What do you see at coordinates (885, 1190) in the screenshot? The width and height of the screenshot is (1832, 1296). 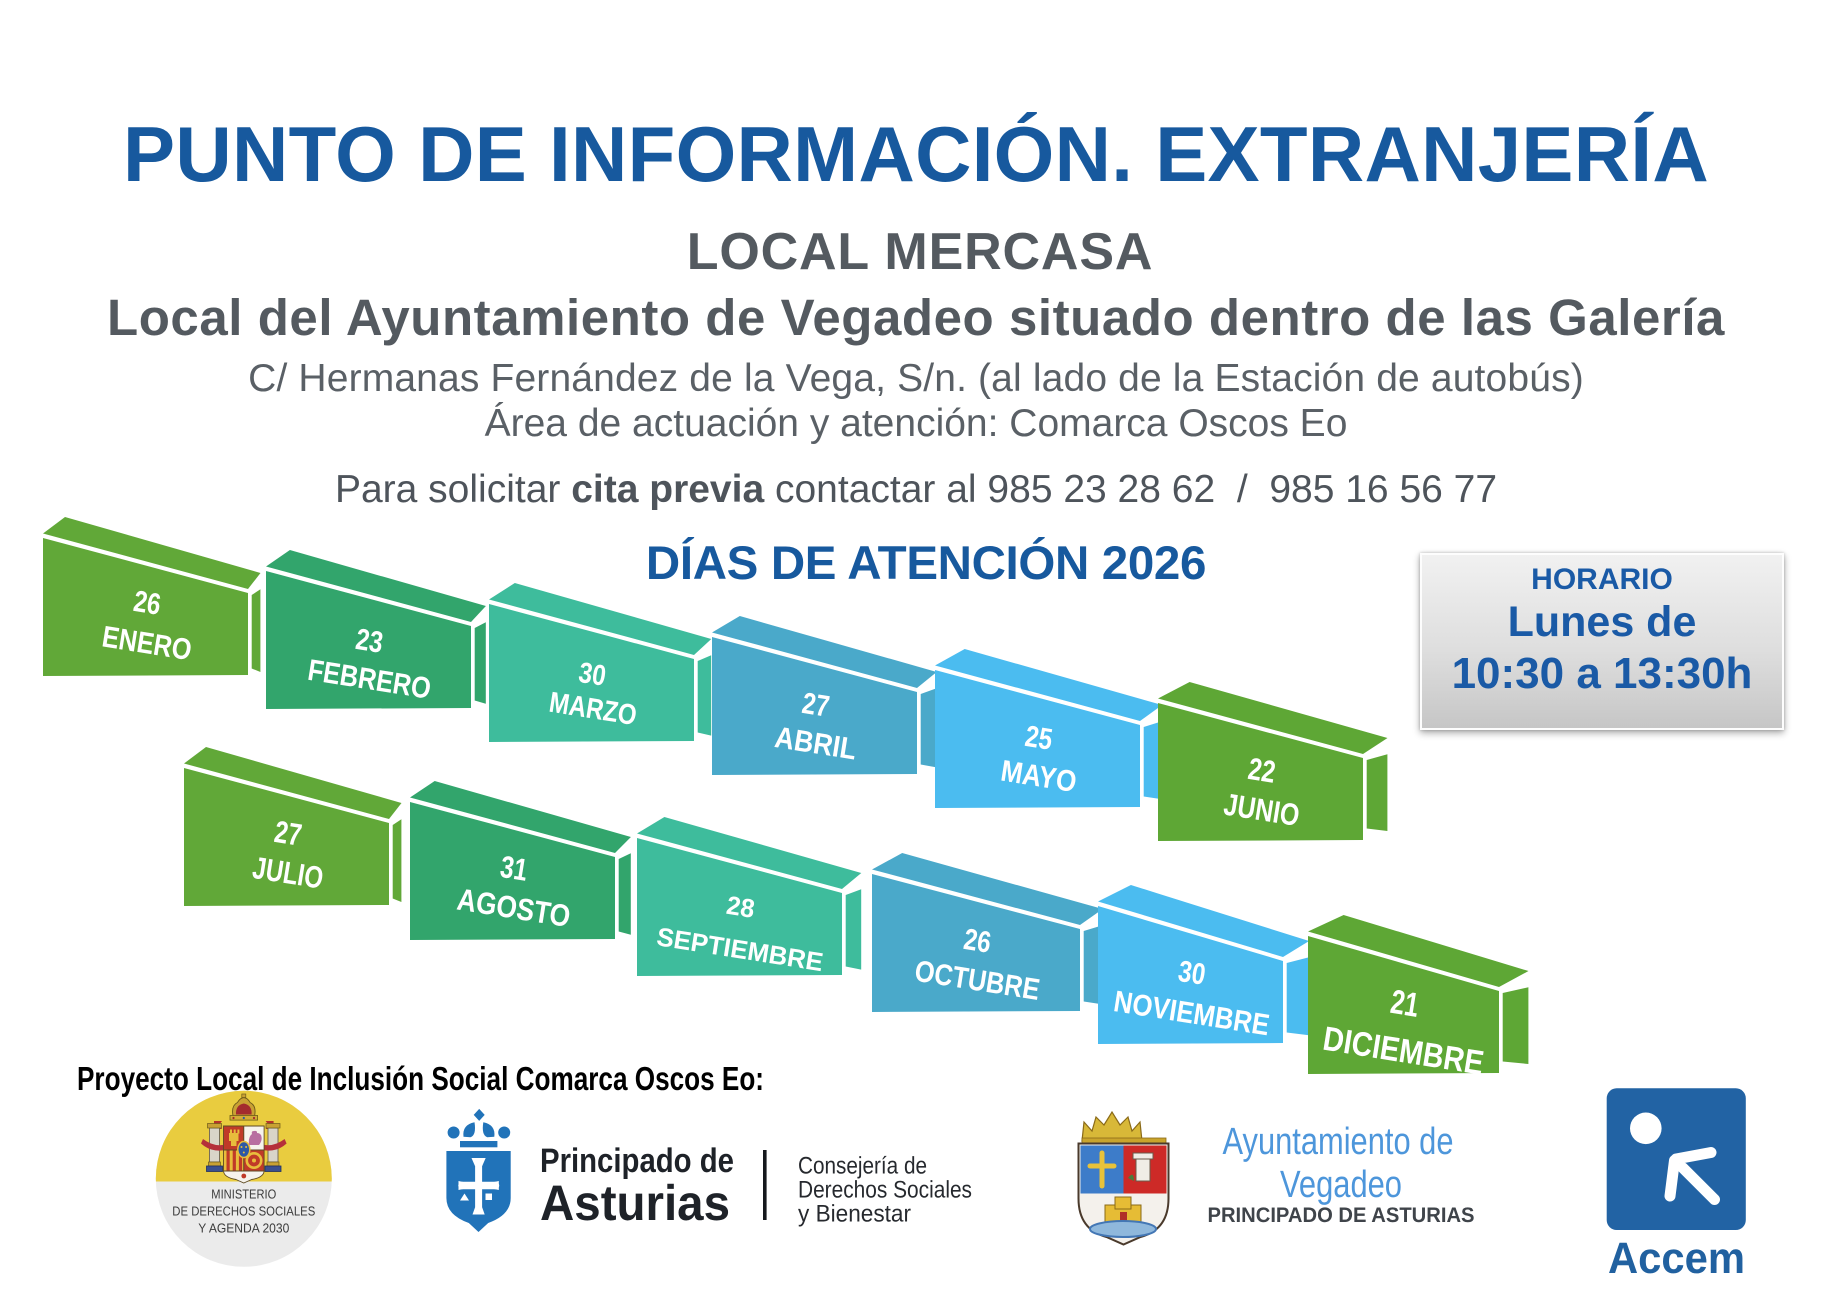 I see `svg-text: Derechos Sociales` at bounding box center [885, 1190].